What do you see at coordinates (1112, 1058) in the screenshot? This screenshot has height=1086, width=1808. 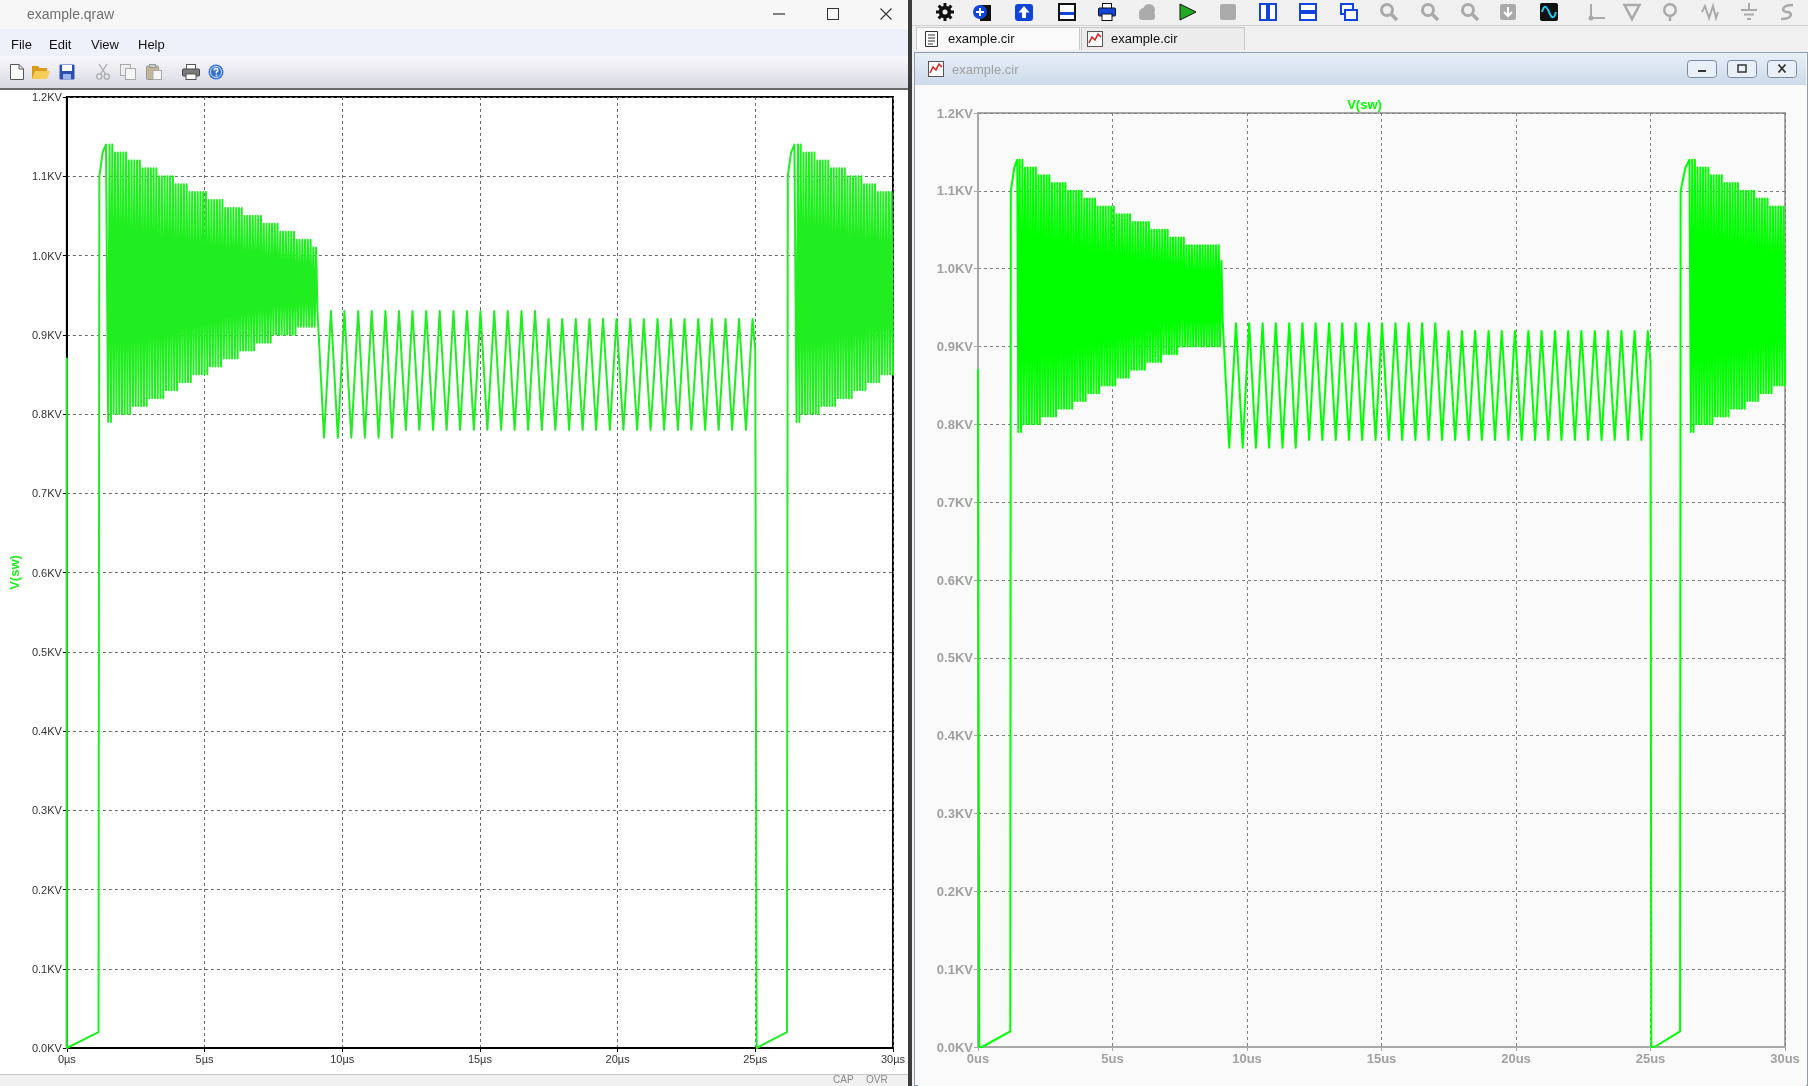 I see `x-tick-label: 5us` at bounding box center [1112, 1058].